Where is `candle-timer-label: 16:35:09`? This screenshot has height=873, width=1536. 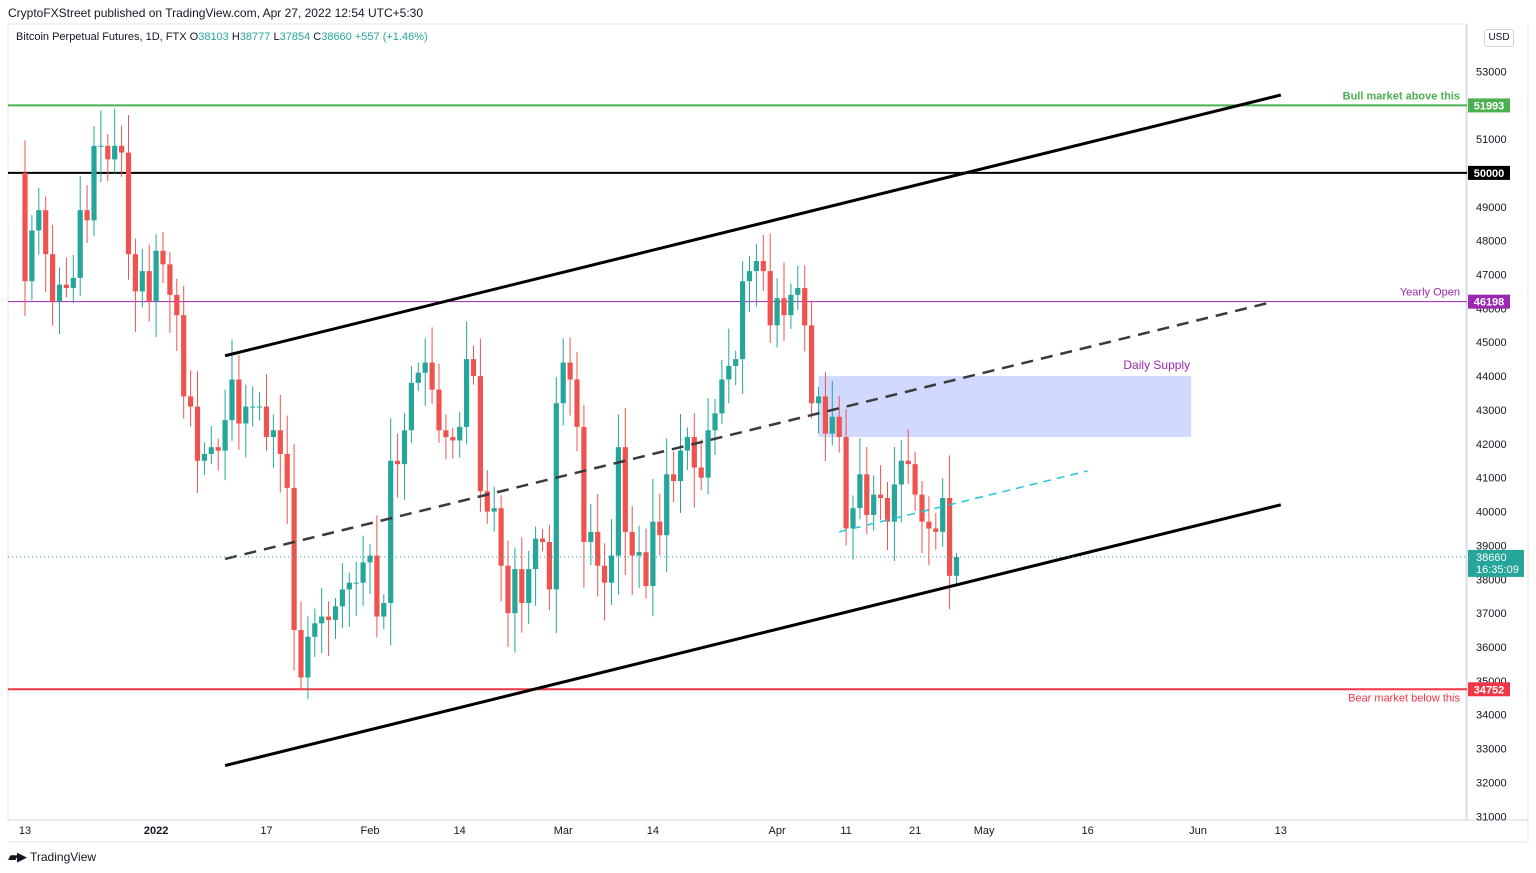 candle-timer-label: 16:35:09 is located at coordinates (1497, 570).